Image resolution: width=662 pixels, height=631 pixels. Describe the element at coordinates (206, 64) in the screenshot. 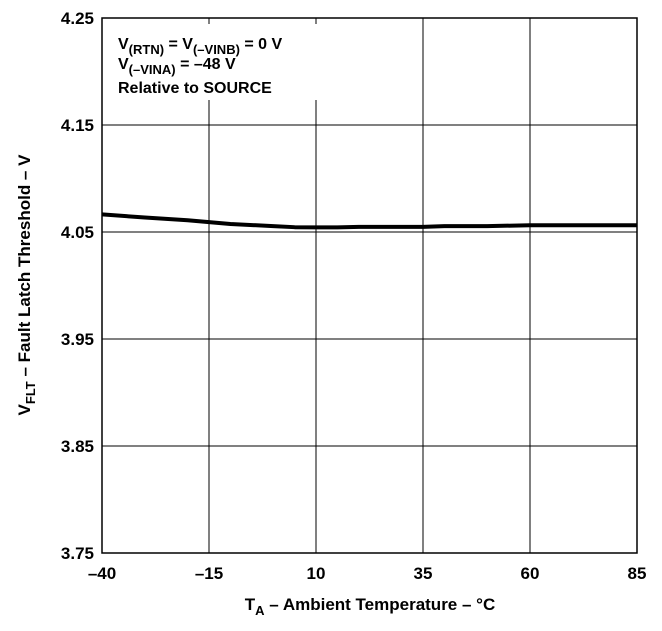

I see `annotation-line-2-rest: = –48 V` at that location.